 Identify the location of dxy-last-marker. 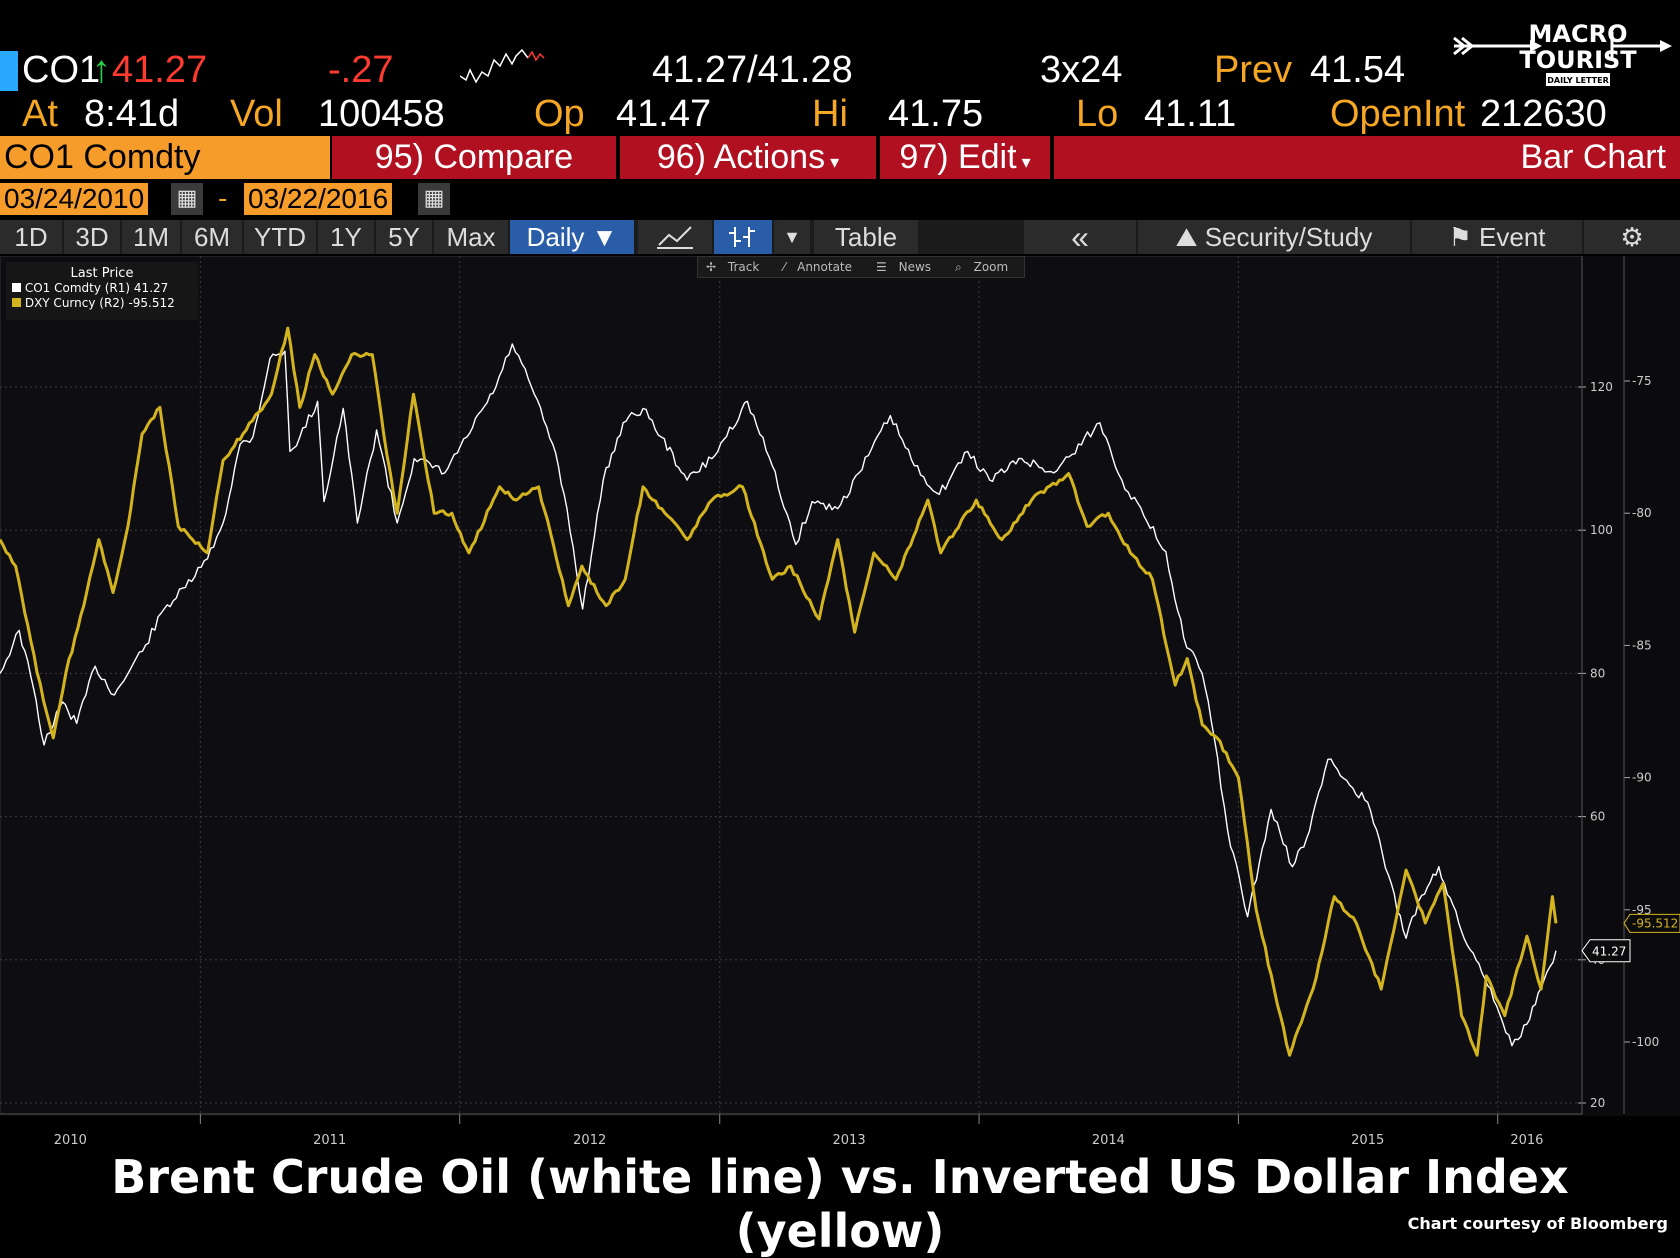
(1651, 923).